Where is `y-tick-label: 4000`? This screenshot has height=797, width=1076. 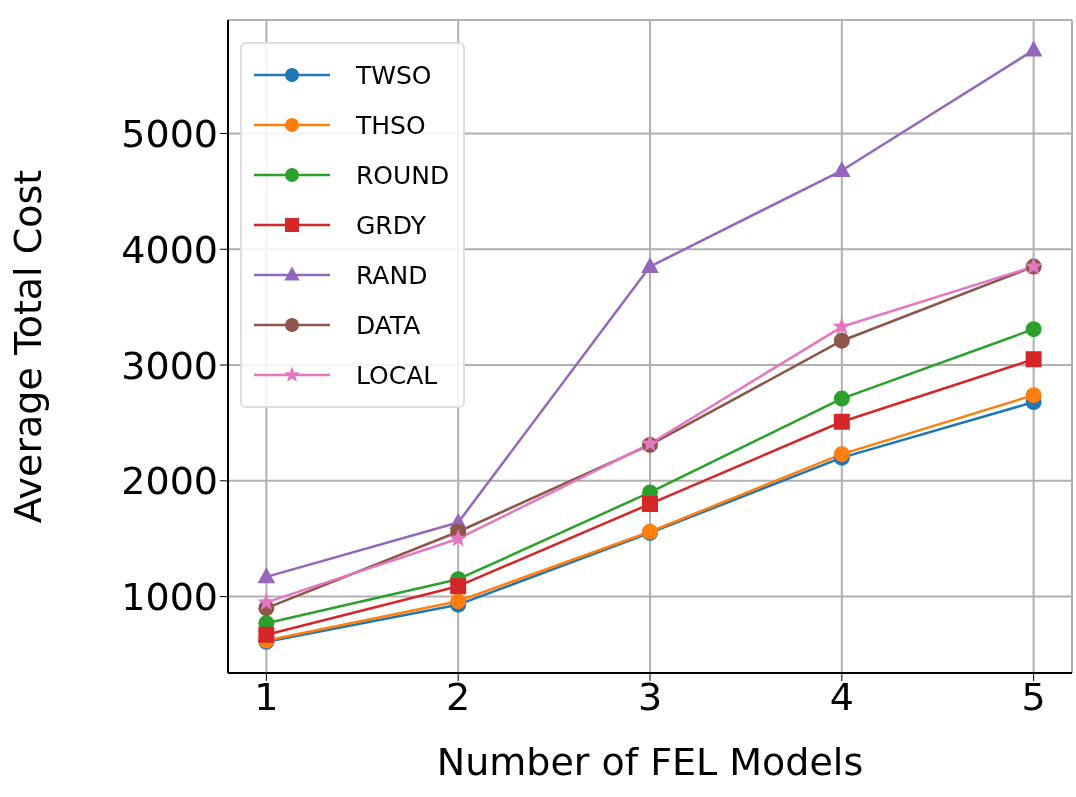
y-tick-label: 4000 is located at coordinates (169, 249).